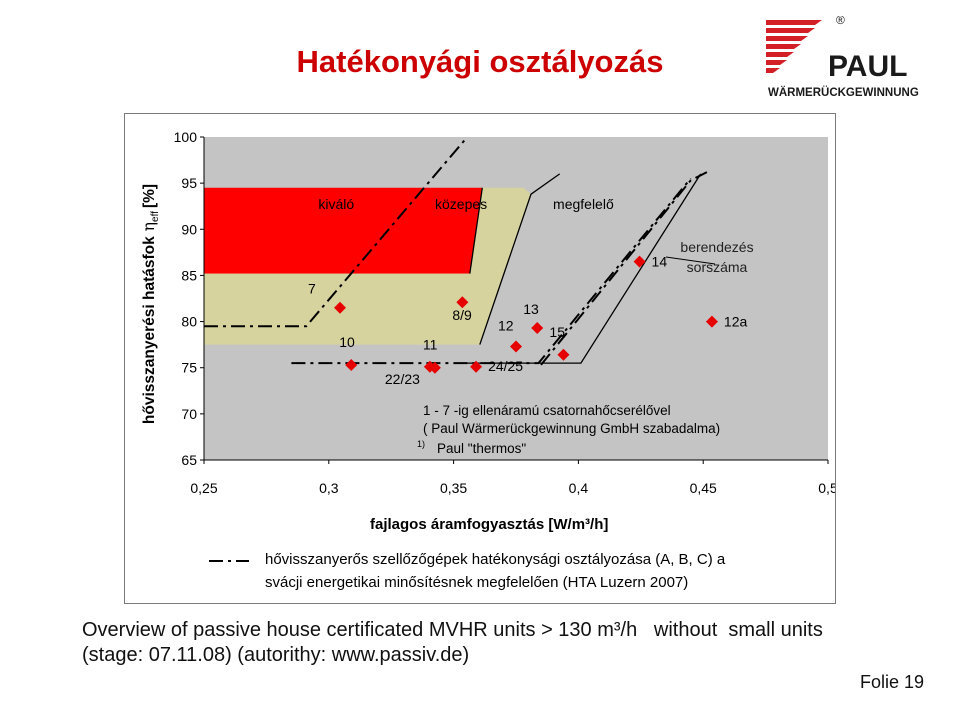 The image size is (960, 716). What do you see at coordinates (716, 247) in the screenshot?
I see `series-heading-line-1: berendezés` at bounding box center [716, 247].